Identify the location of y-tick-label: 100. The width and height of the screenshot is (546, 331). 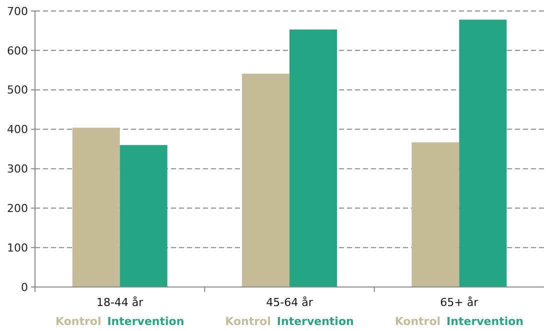
(17, 247).